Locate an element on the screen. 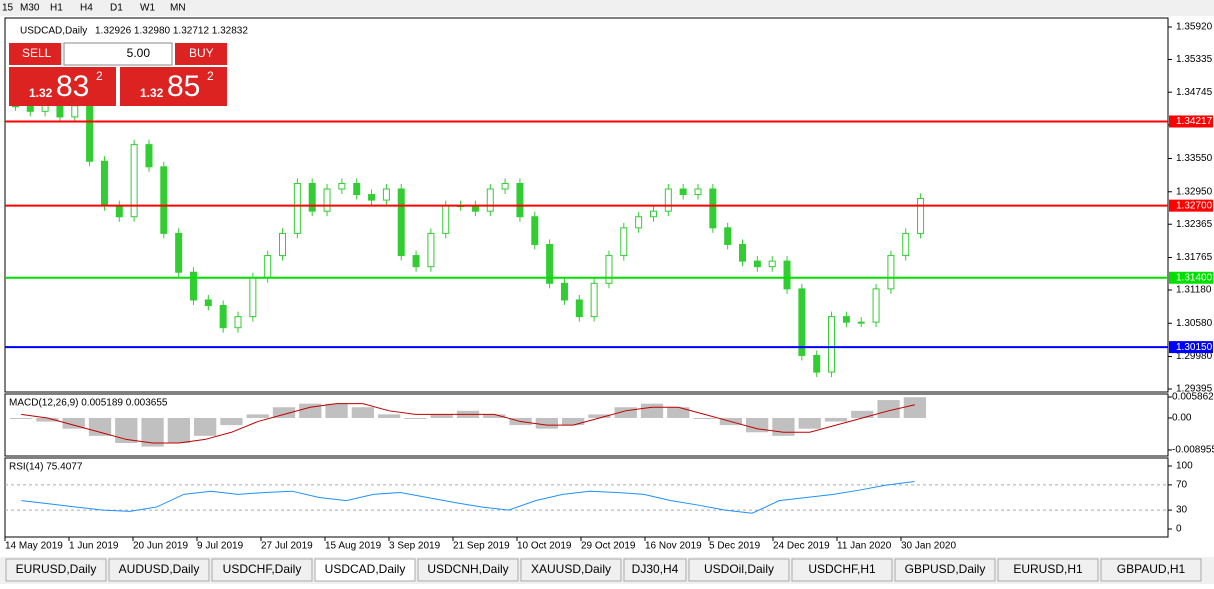  timeframe: M30 is located at coordinates (30, 8).